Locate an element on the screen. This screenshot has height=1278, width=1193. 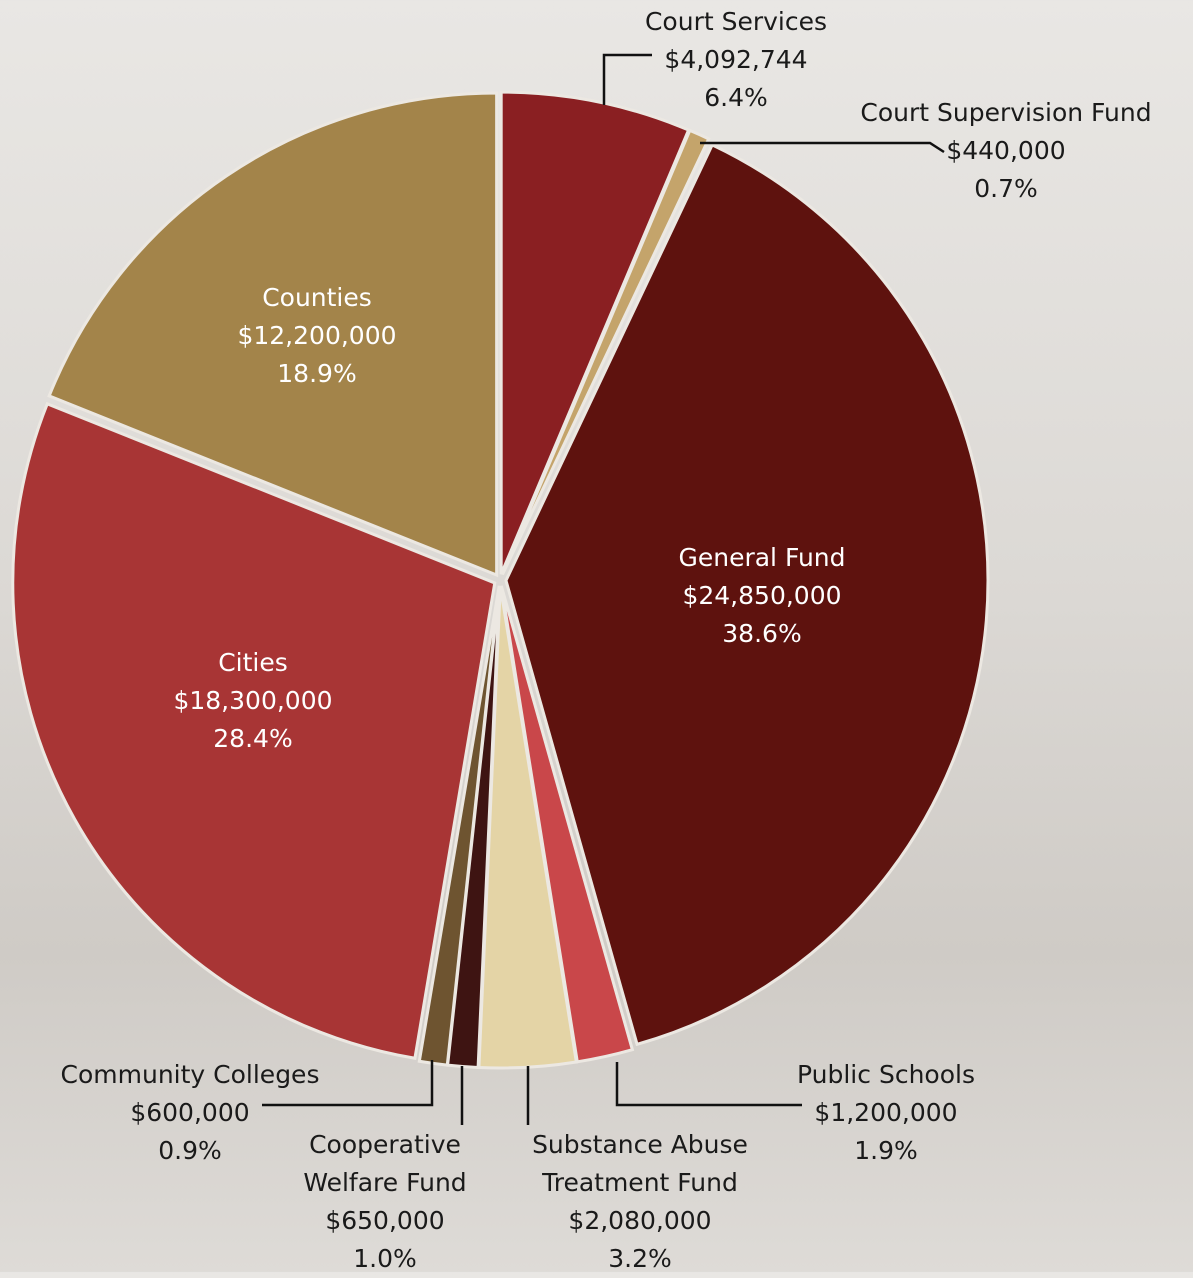
value-label: $1,200,000 is located at coordinates (886, 1112).